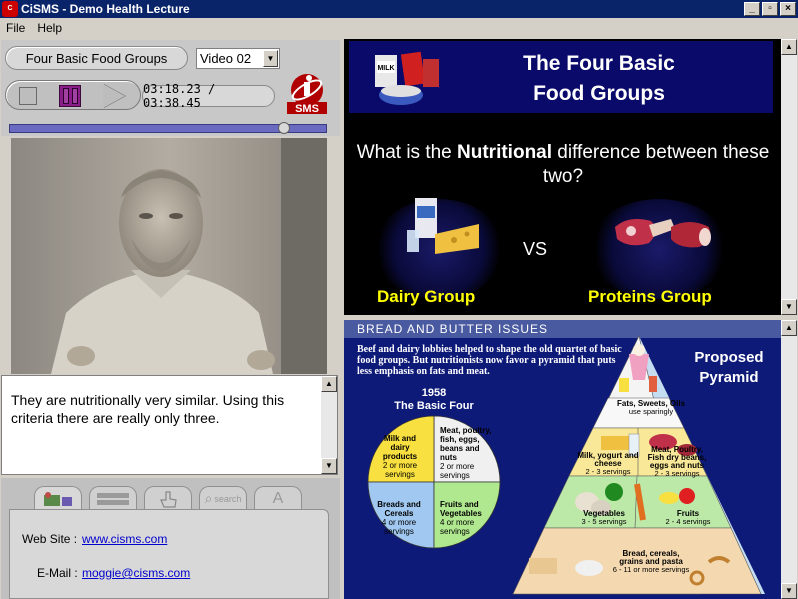 Image resolution: width=798 pixels, height=599 pixels. I want to click on pie-slice-breads, so click(401, 515).